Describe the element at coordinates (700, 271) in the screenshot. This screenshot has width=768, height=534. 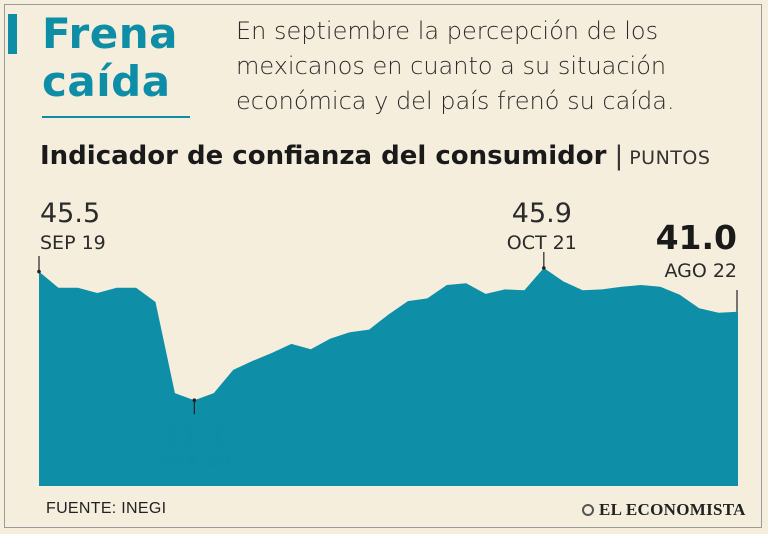
I see `annotation-date: AGO 22` at that location.